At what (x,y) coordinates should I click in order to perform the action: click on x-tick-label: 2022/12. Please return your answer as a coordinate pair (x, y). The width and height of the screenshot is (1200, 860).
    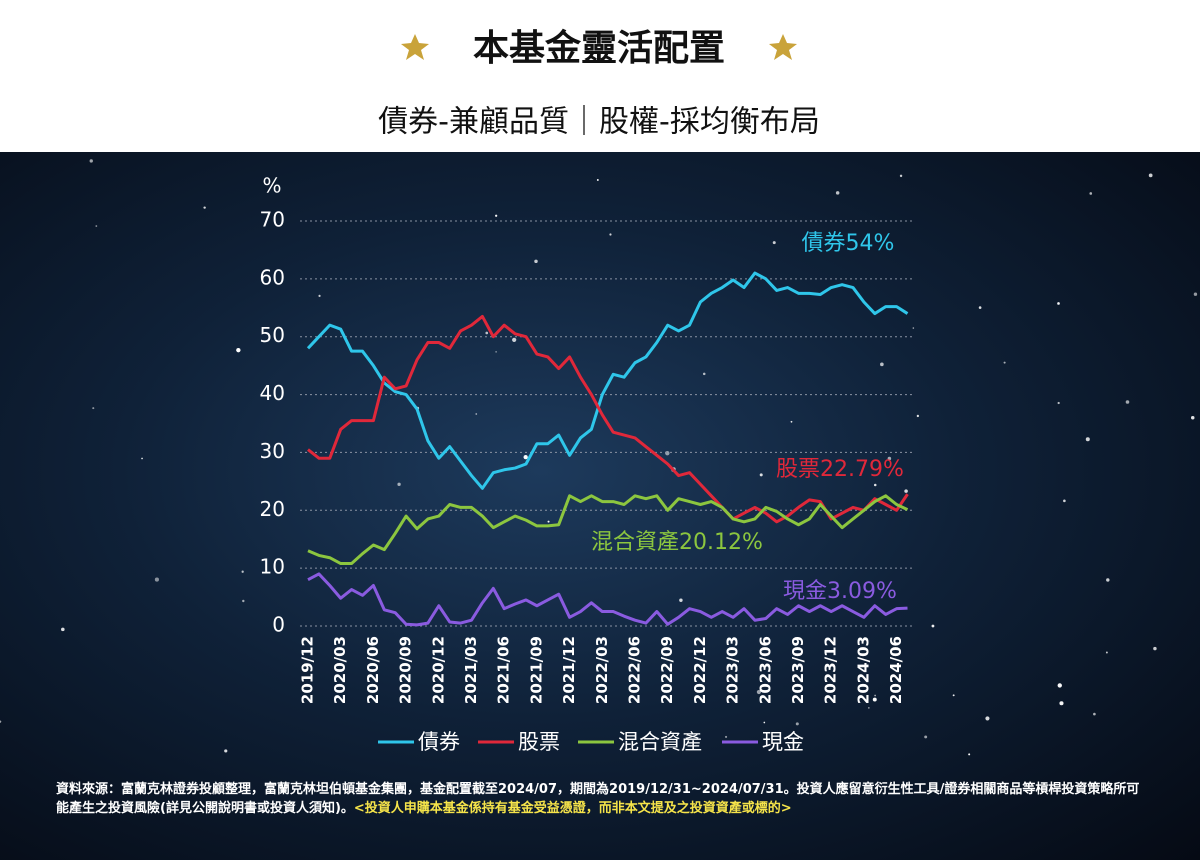
    Looking at the image, I should click on (700, 670).